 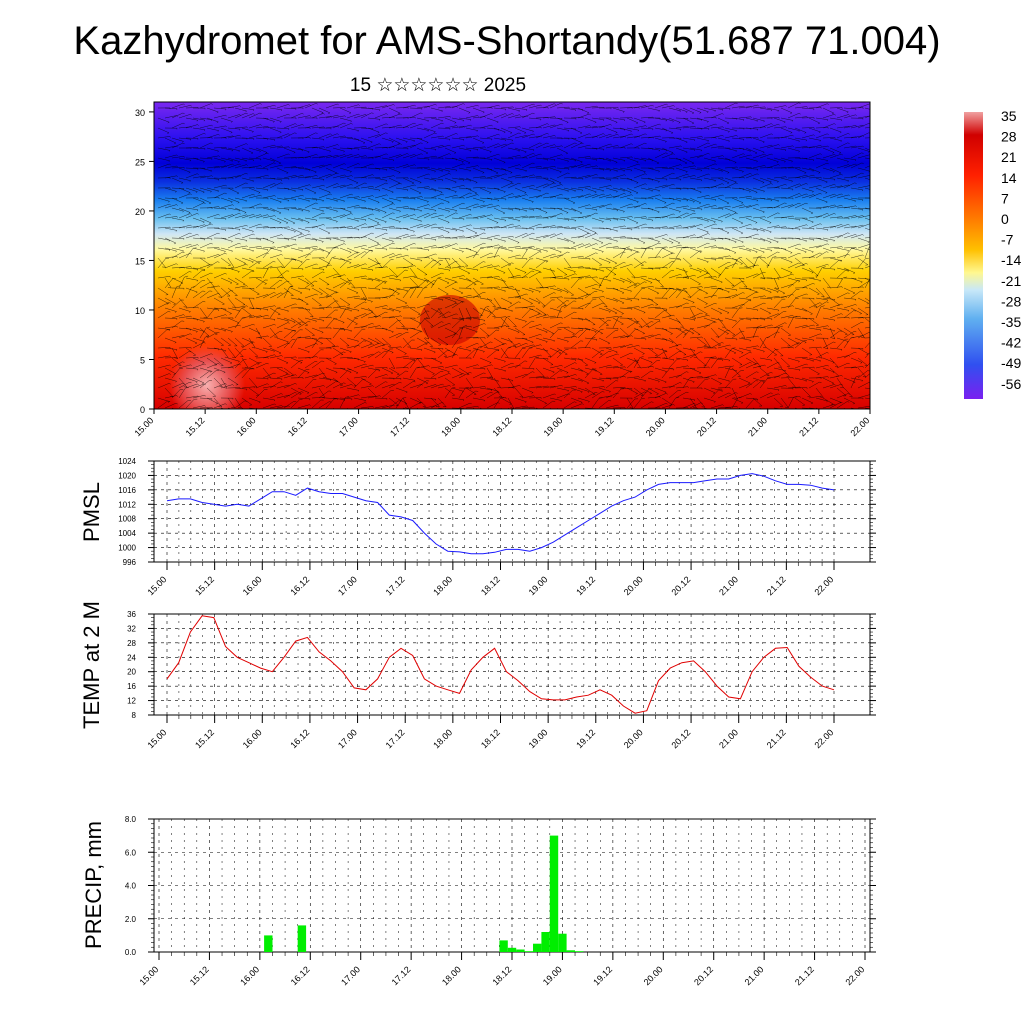 I want to click on x-tick-label: 17.12, so click(x=399, y=426).